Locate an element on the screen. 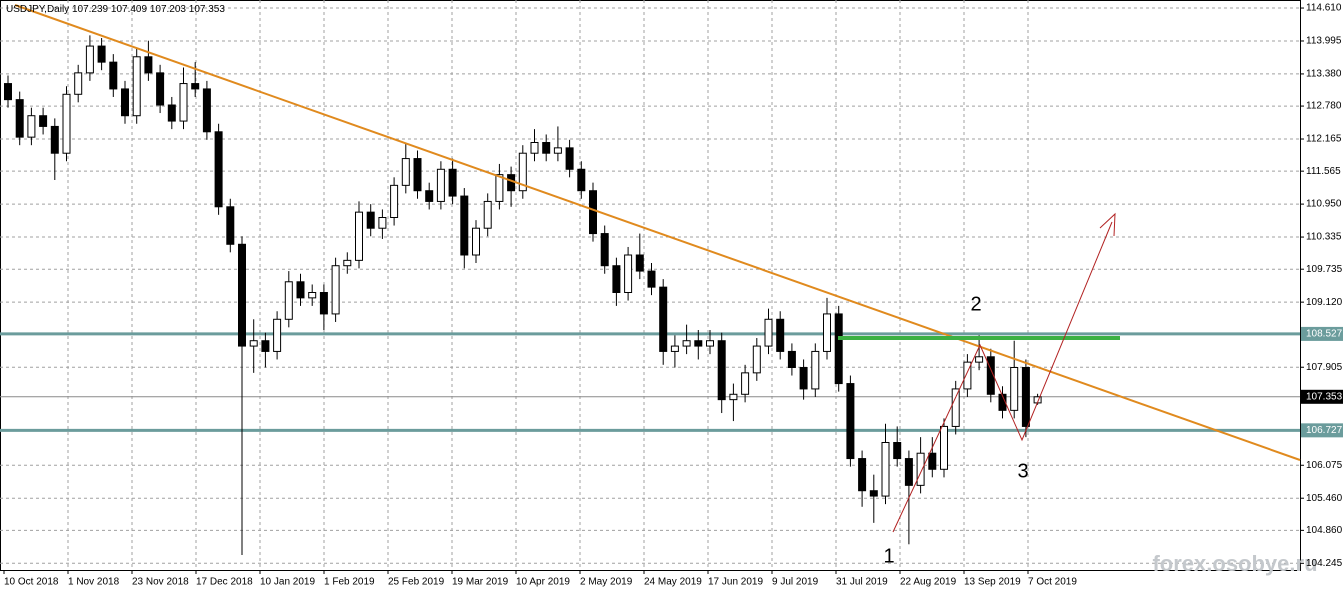 Image resolution: width=1344 pixels, height=593 pixels. header-value: 107.353 is located at coordinates (207, 9).